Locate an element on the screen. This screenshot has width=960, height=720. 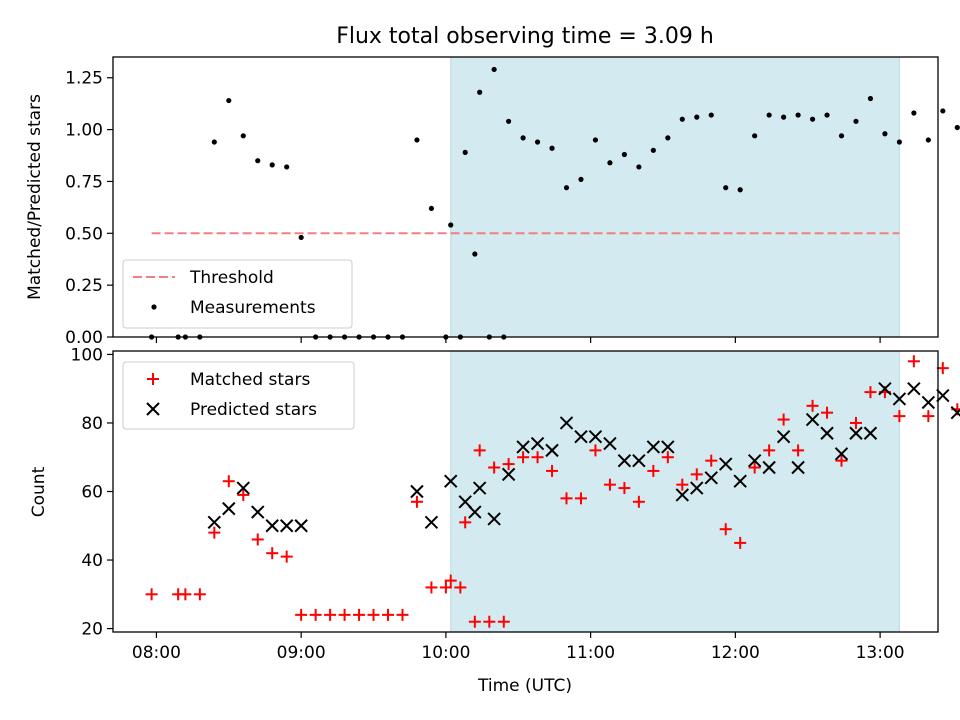
bottom-legend-box is located at coordinates (238, 395).